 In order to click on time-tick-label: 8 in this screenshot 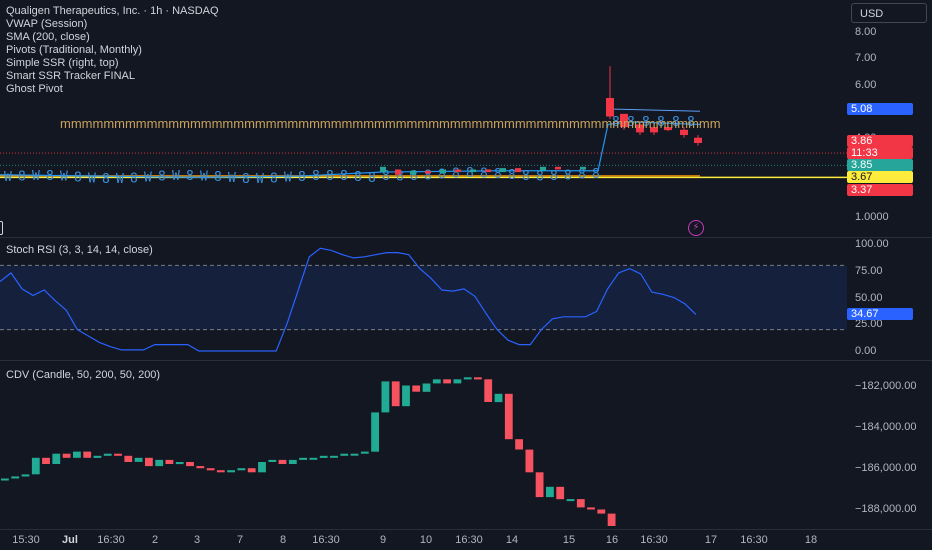, I will do `click(283, 540)`.